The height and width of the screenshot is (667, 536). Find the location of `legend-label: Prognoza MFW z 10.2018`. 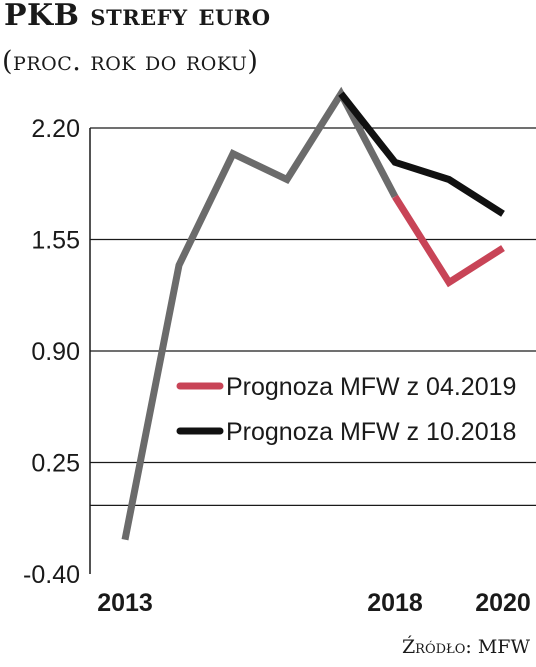

legend-label: Prognoza MFW z 10.2018 is located at coordinates (371, 432).